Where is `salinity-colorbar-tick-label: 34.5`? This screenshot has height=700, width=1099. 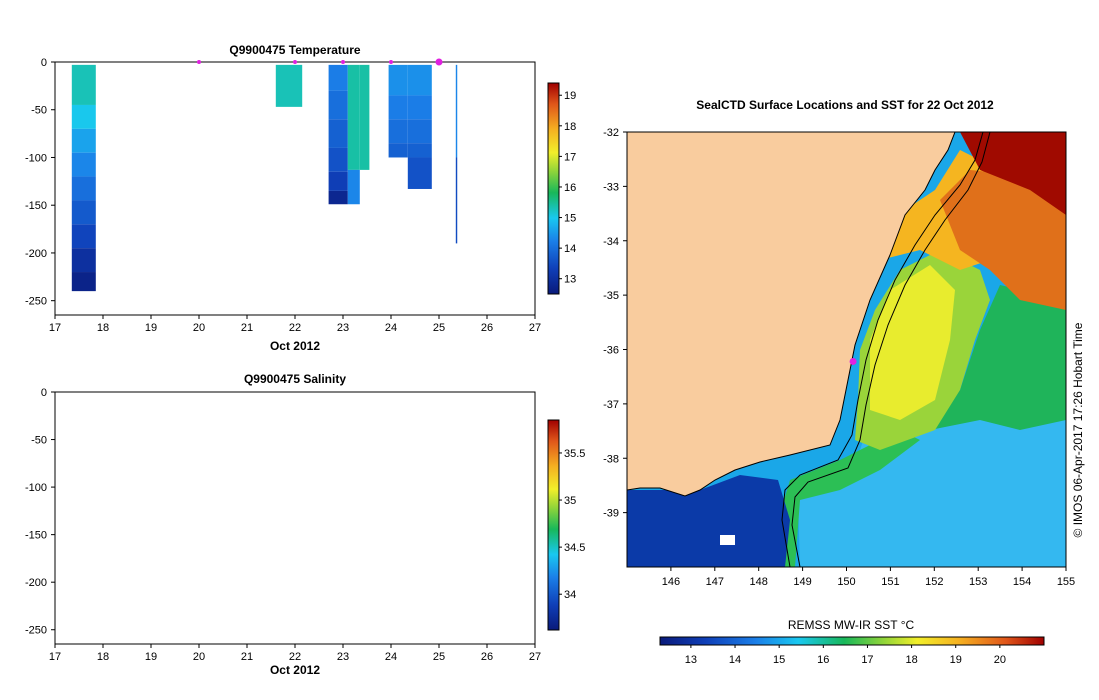 salinity-colorbar-tick-label: 34.5 is located at coordinates (574, 548).